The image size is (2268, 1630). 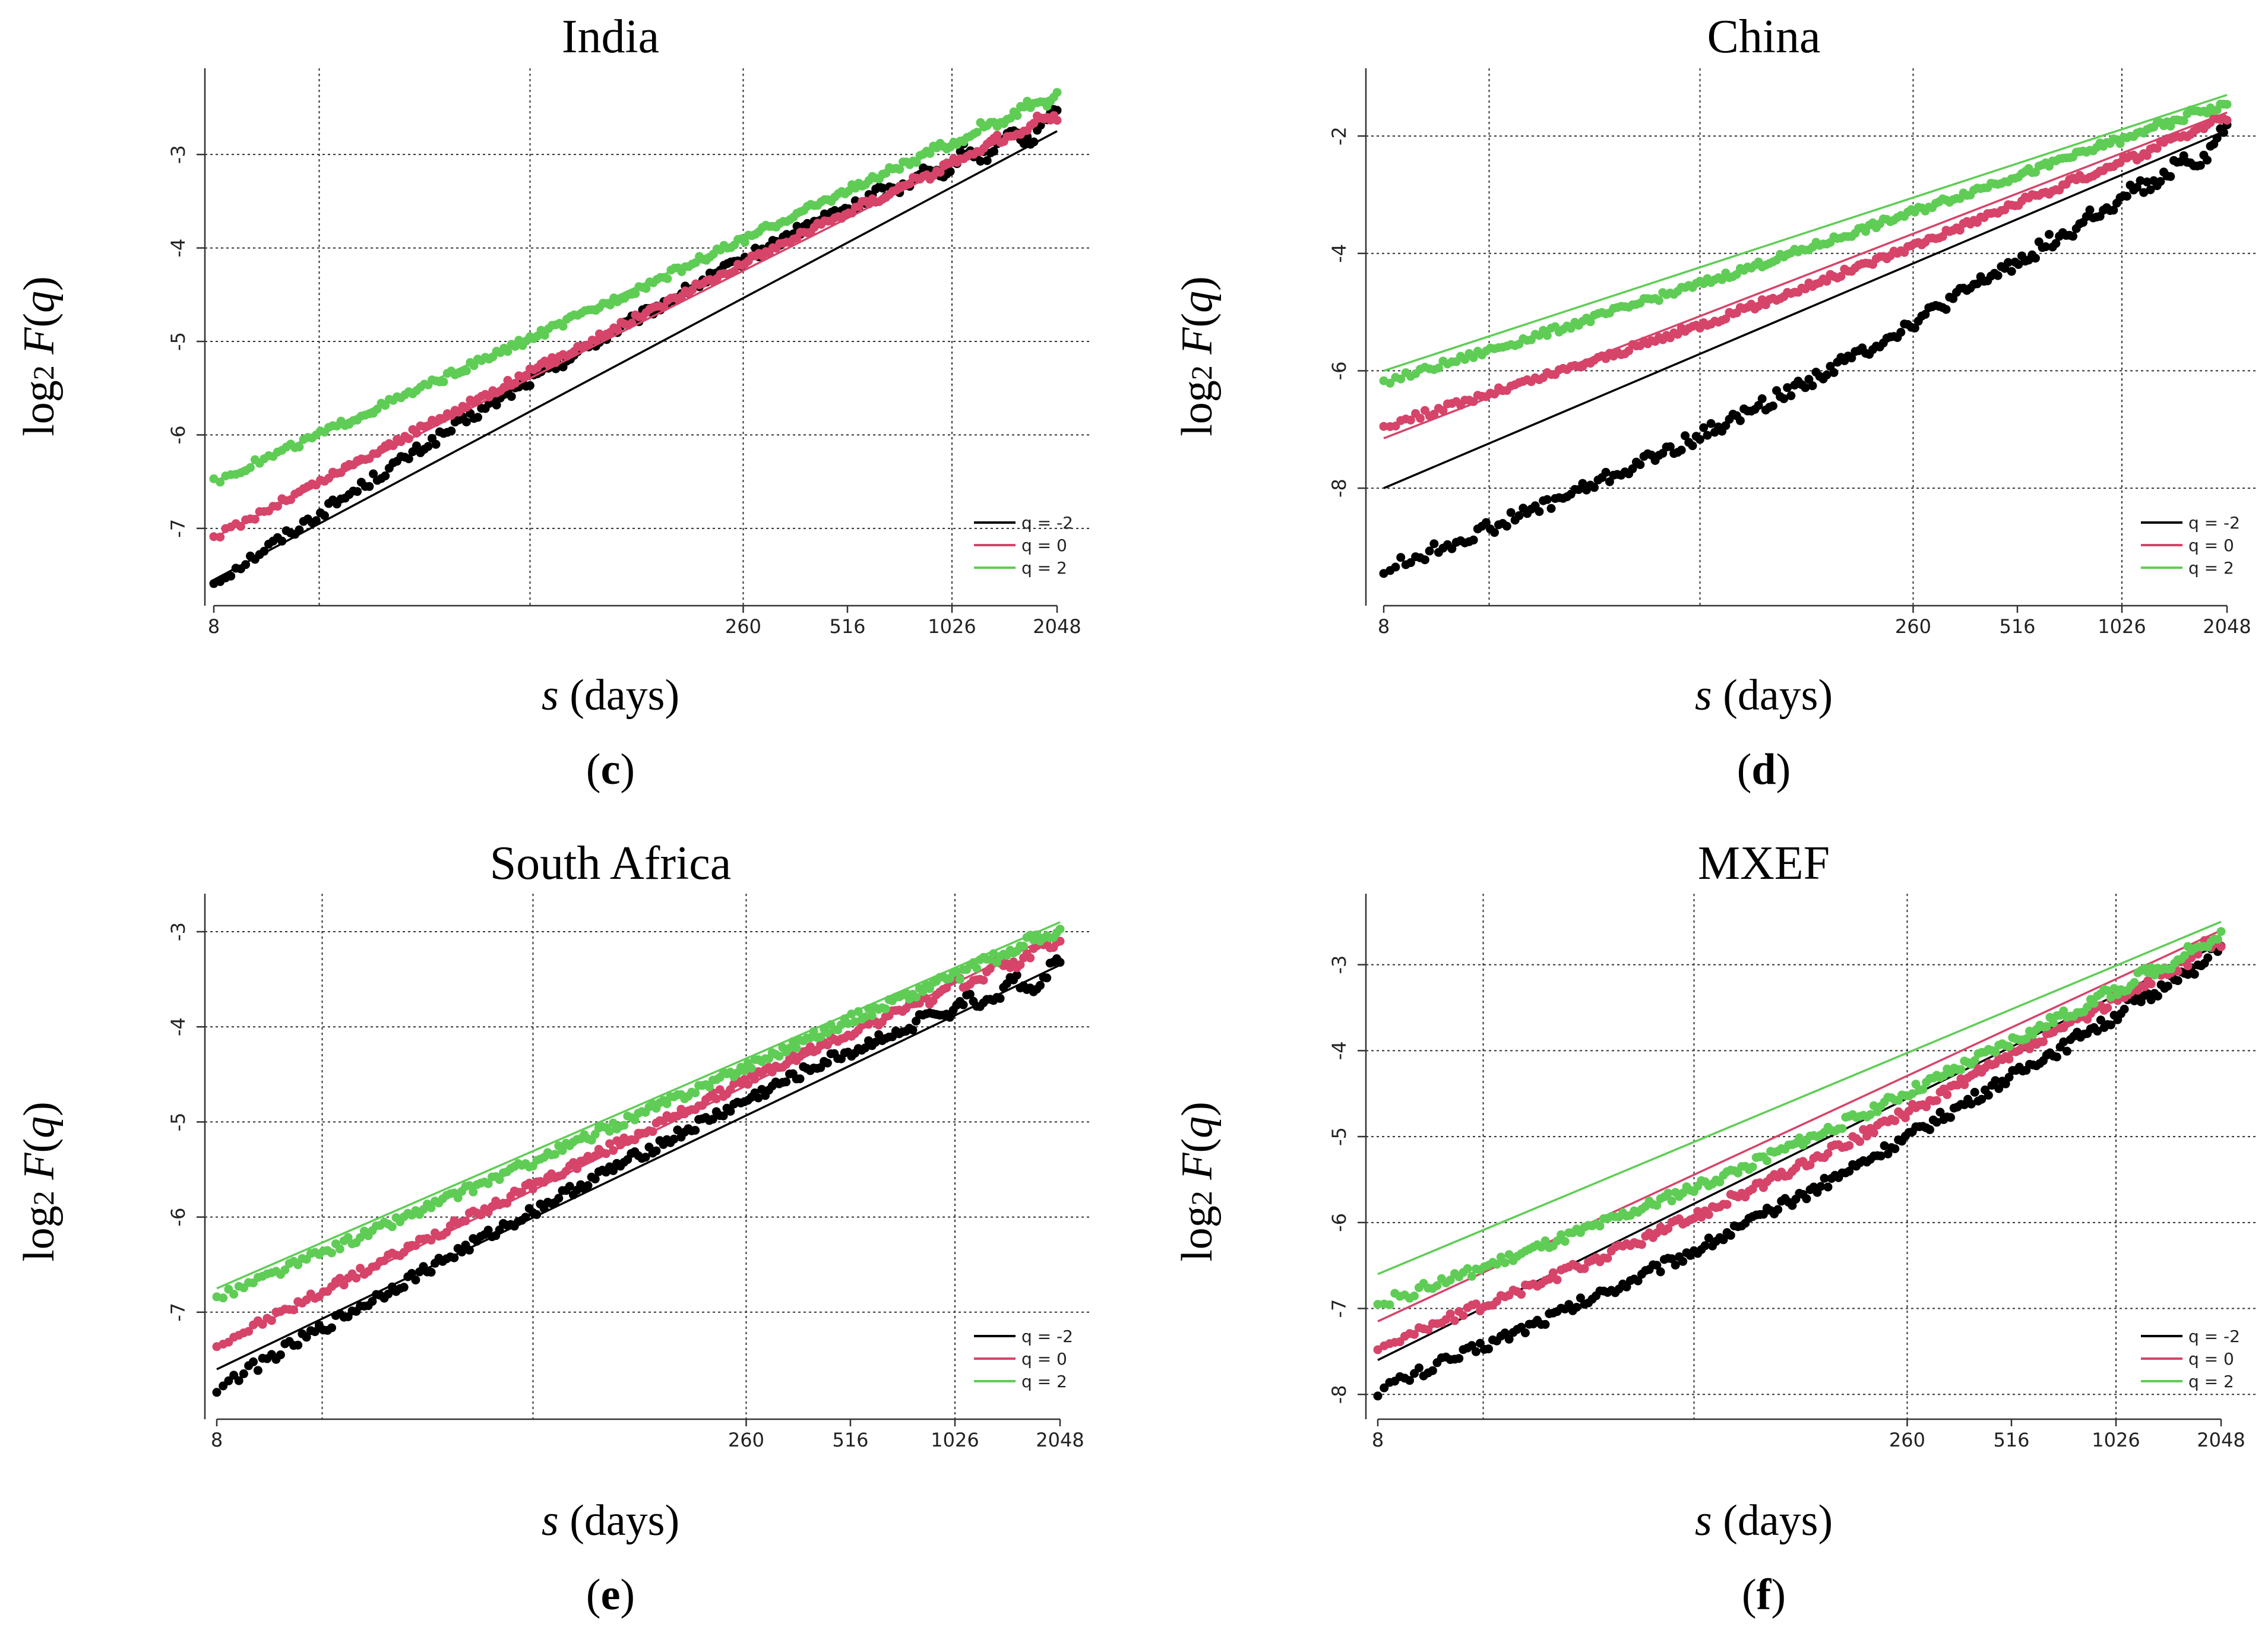 What do you see at coordinates (1778, 1520) in the screenshot?
I see `x-axis-unit: (days)` at bounding box center [1778, 1520].